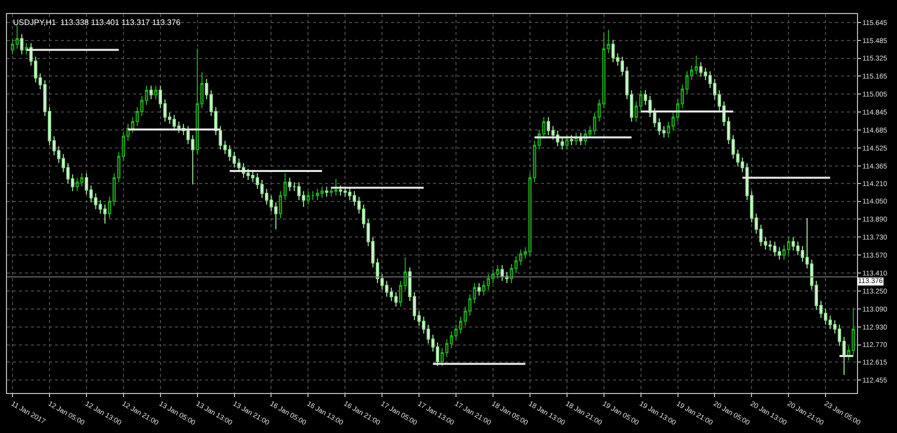  Describe the element at coordinates (97, 22) in the screenshot. I see `text: USDJPY,H1 113.338 113.401 113.317 113.376` at that location.